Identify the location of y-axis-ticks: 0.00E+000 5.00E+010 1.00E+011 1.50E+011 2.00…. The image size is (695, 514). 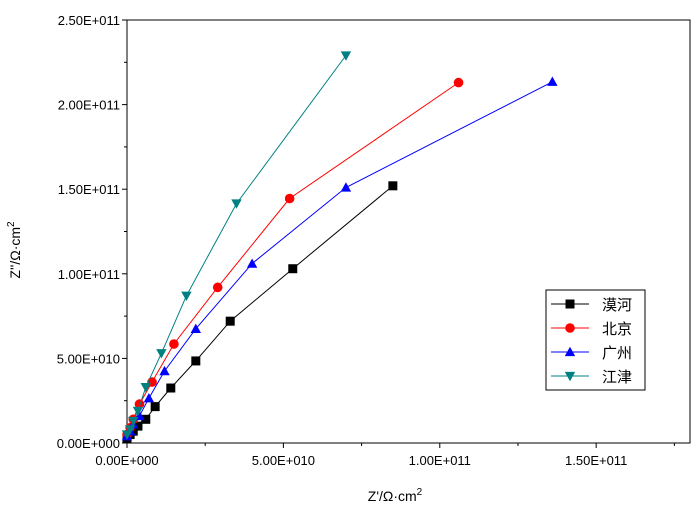
(92, 232).